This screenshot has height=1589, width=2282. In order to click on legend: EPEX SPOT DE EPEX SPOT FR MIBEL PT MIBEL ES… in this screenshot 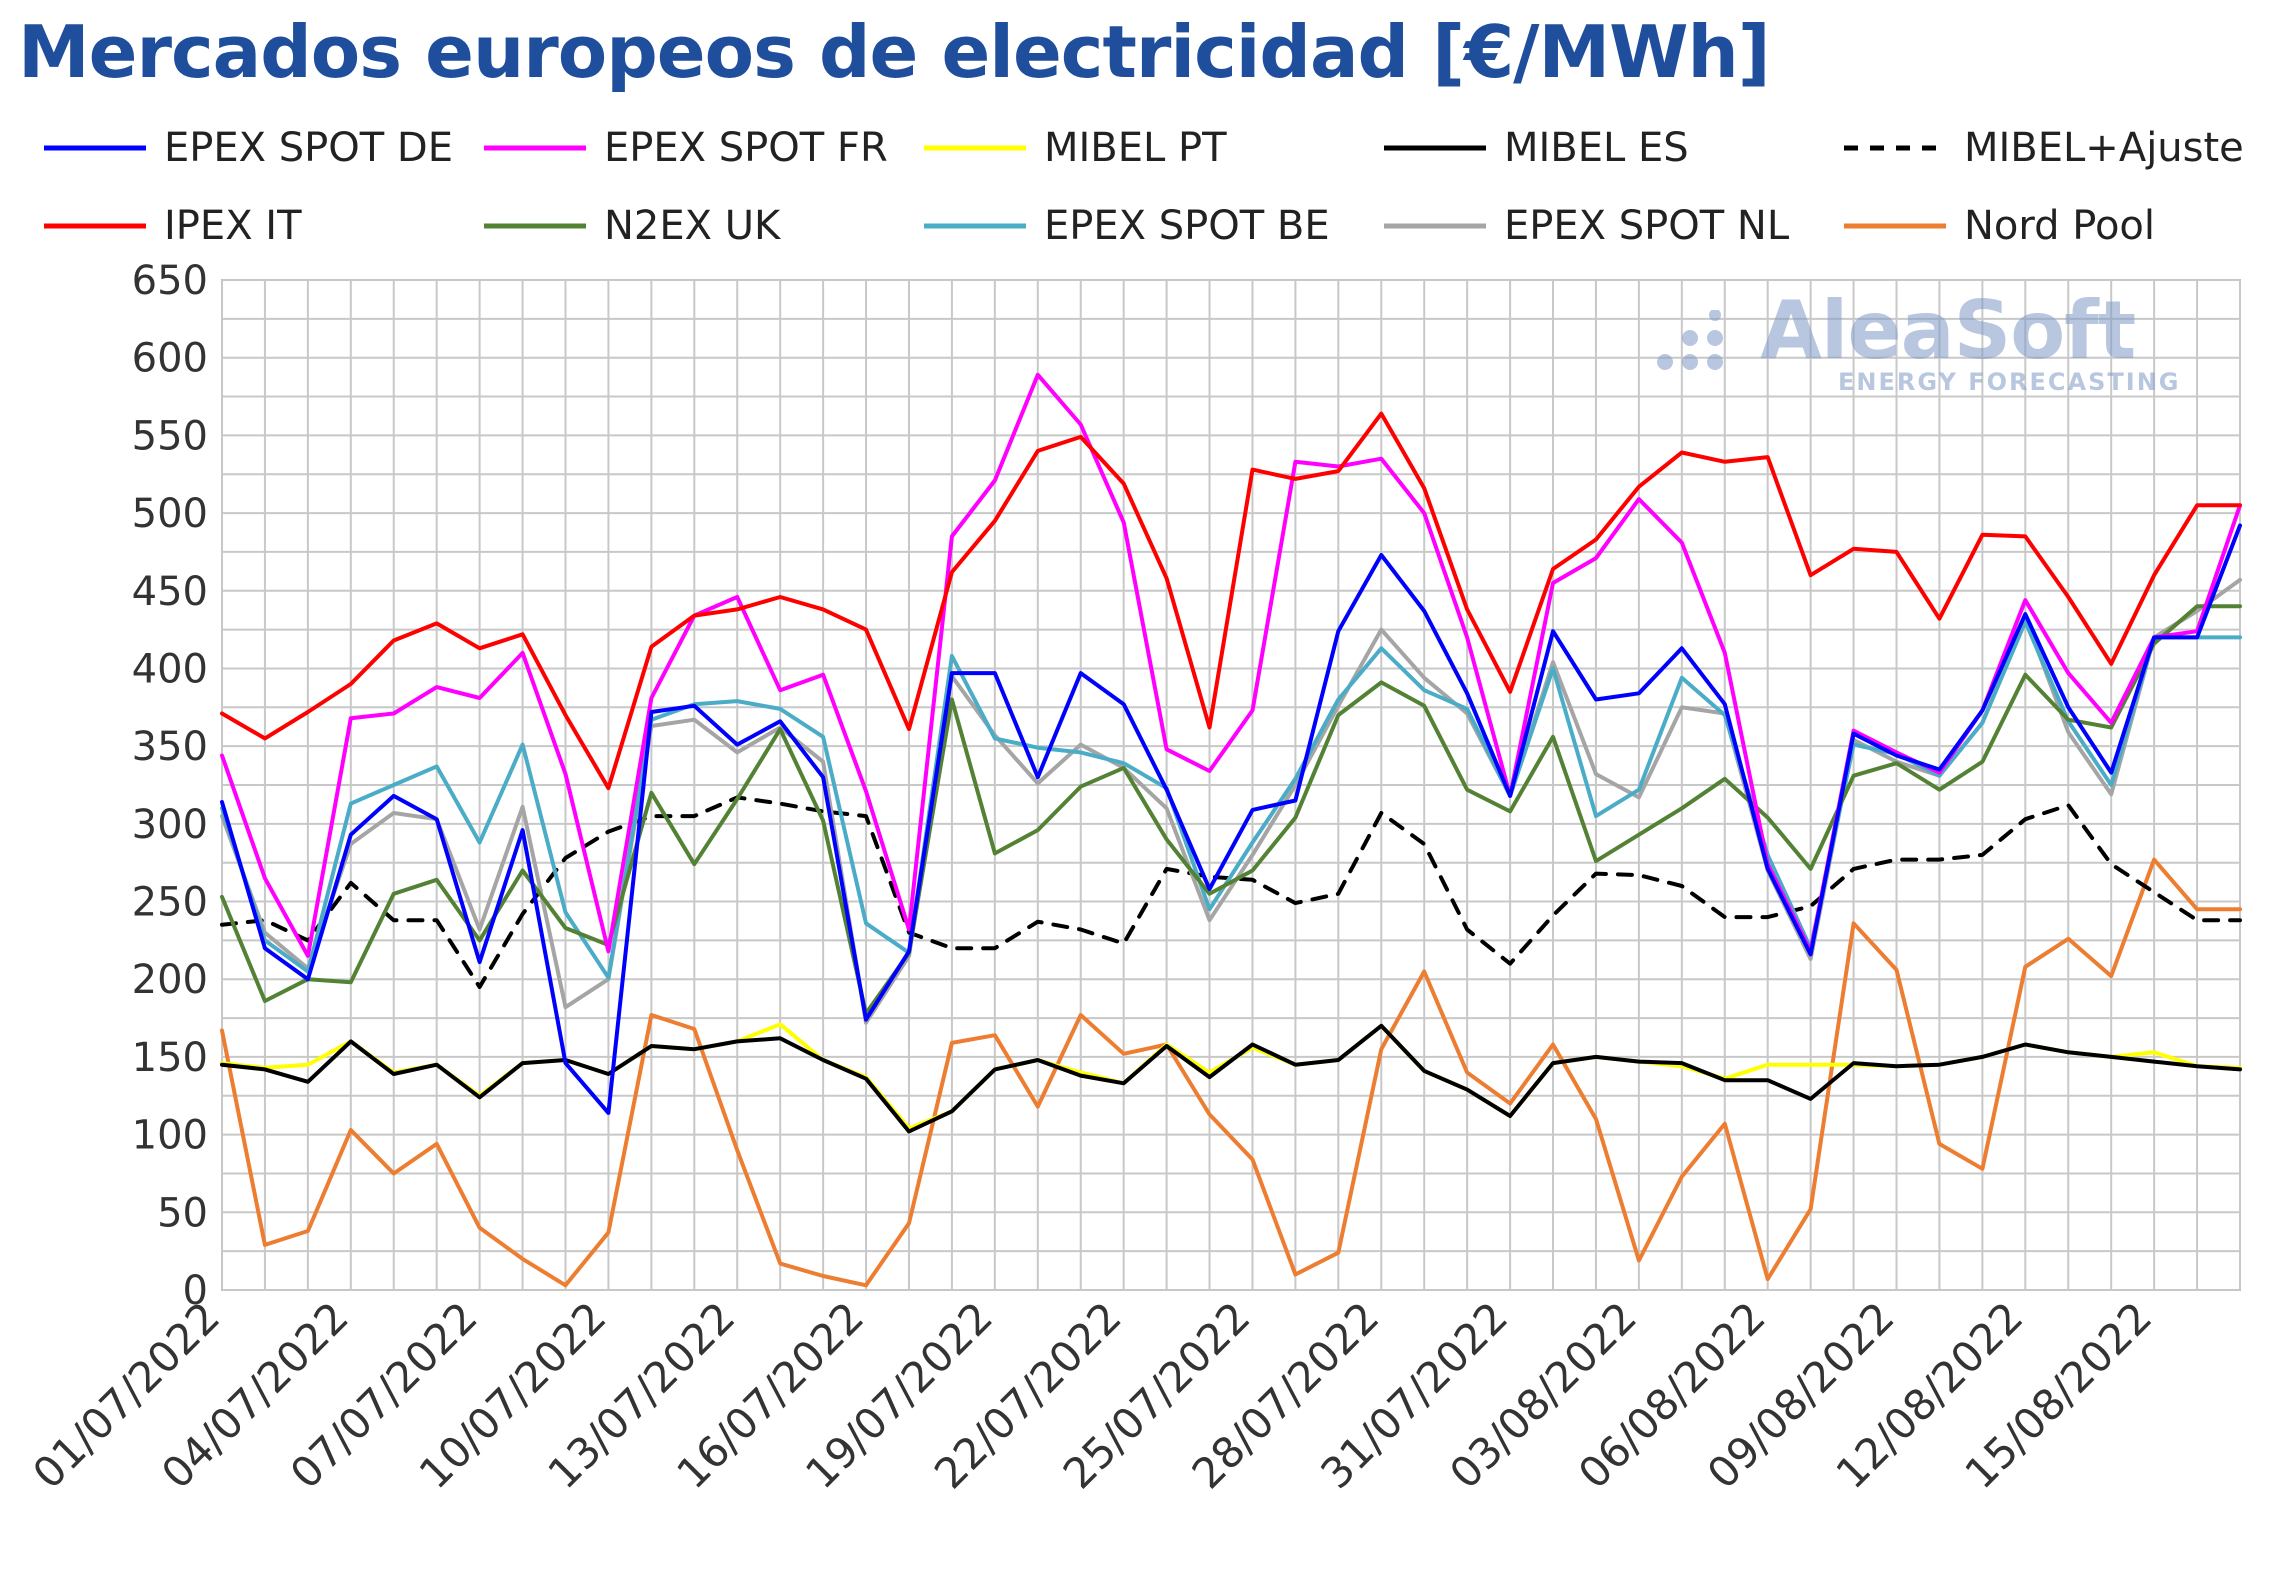, I will do `click(1141, 193)`.